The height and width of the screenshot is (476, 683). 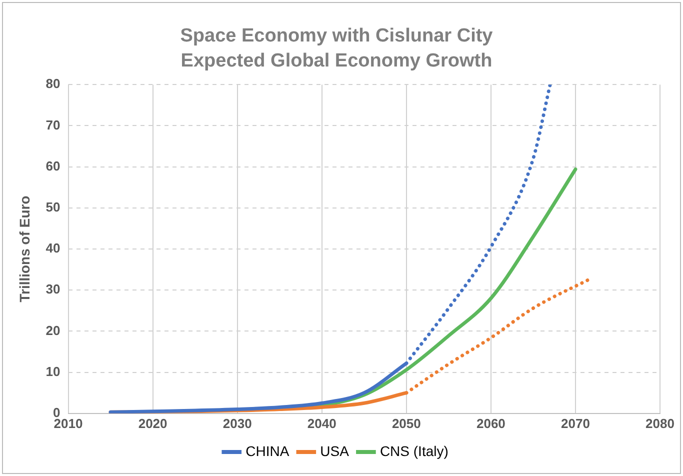 What do you see at coordinates (321, 423) in the screenshot?
I see `x-tick-label: 2040` at bounding box center [321, 423].